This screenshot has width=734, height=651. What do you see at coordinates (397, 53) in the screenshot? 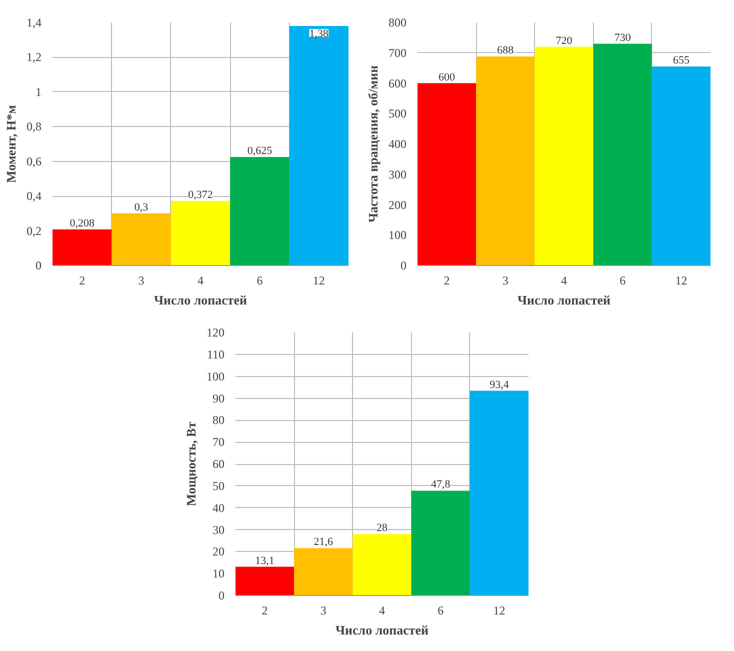
I see `y-tick-label: 700` at bounding box center [397, 53].